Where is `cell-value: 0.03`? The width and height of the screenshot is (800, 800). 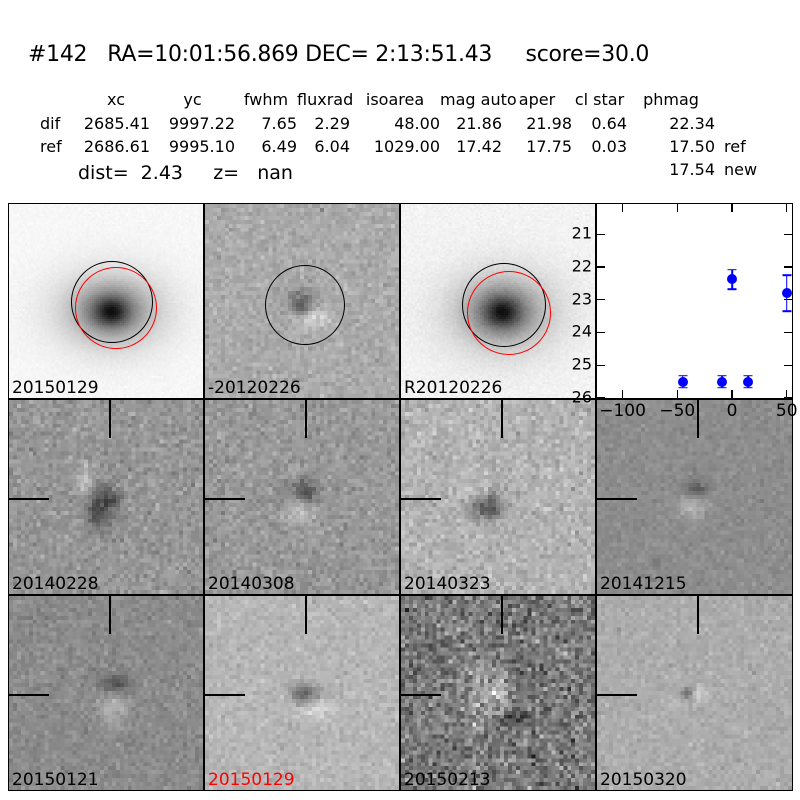 cell-value: 0.03 is located at coordinates (609, 146).